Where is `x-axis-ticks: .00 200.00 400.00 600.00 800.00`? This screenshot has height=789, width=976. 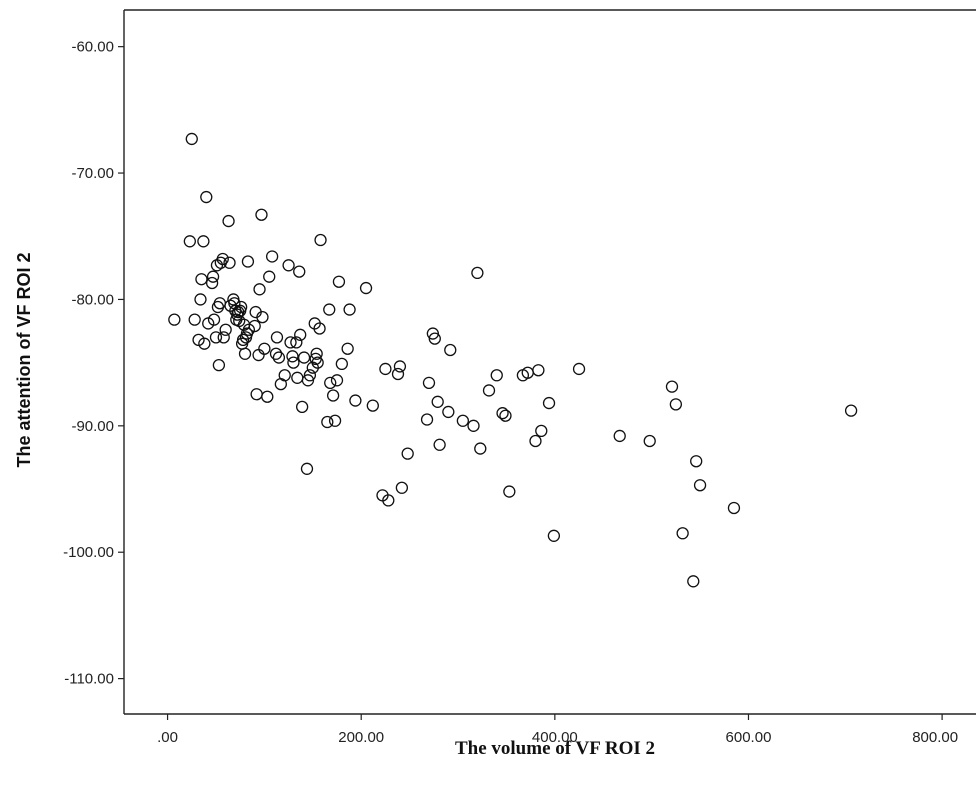
x-axis-ticks: .00 200.00 400.00 600.00 800.00 is located at coordinates (557, 730).